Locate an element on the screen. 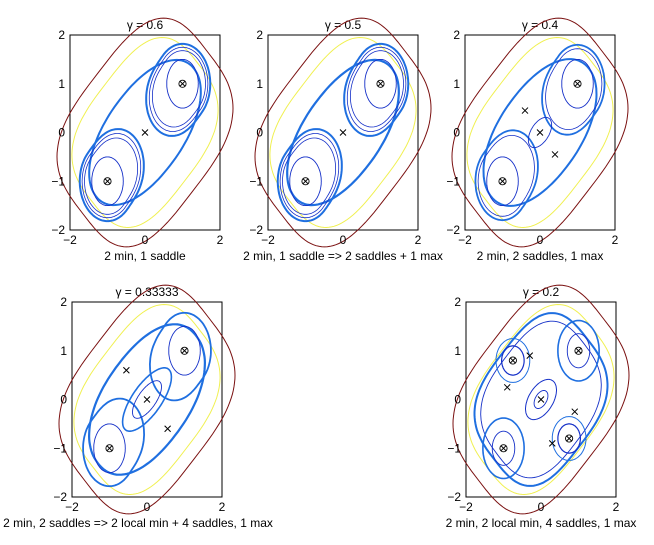  panel-title: γ = 0.6 is located at coordinates (145, 25).